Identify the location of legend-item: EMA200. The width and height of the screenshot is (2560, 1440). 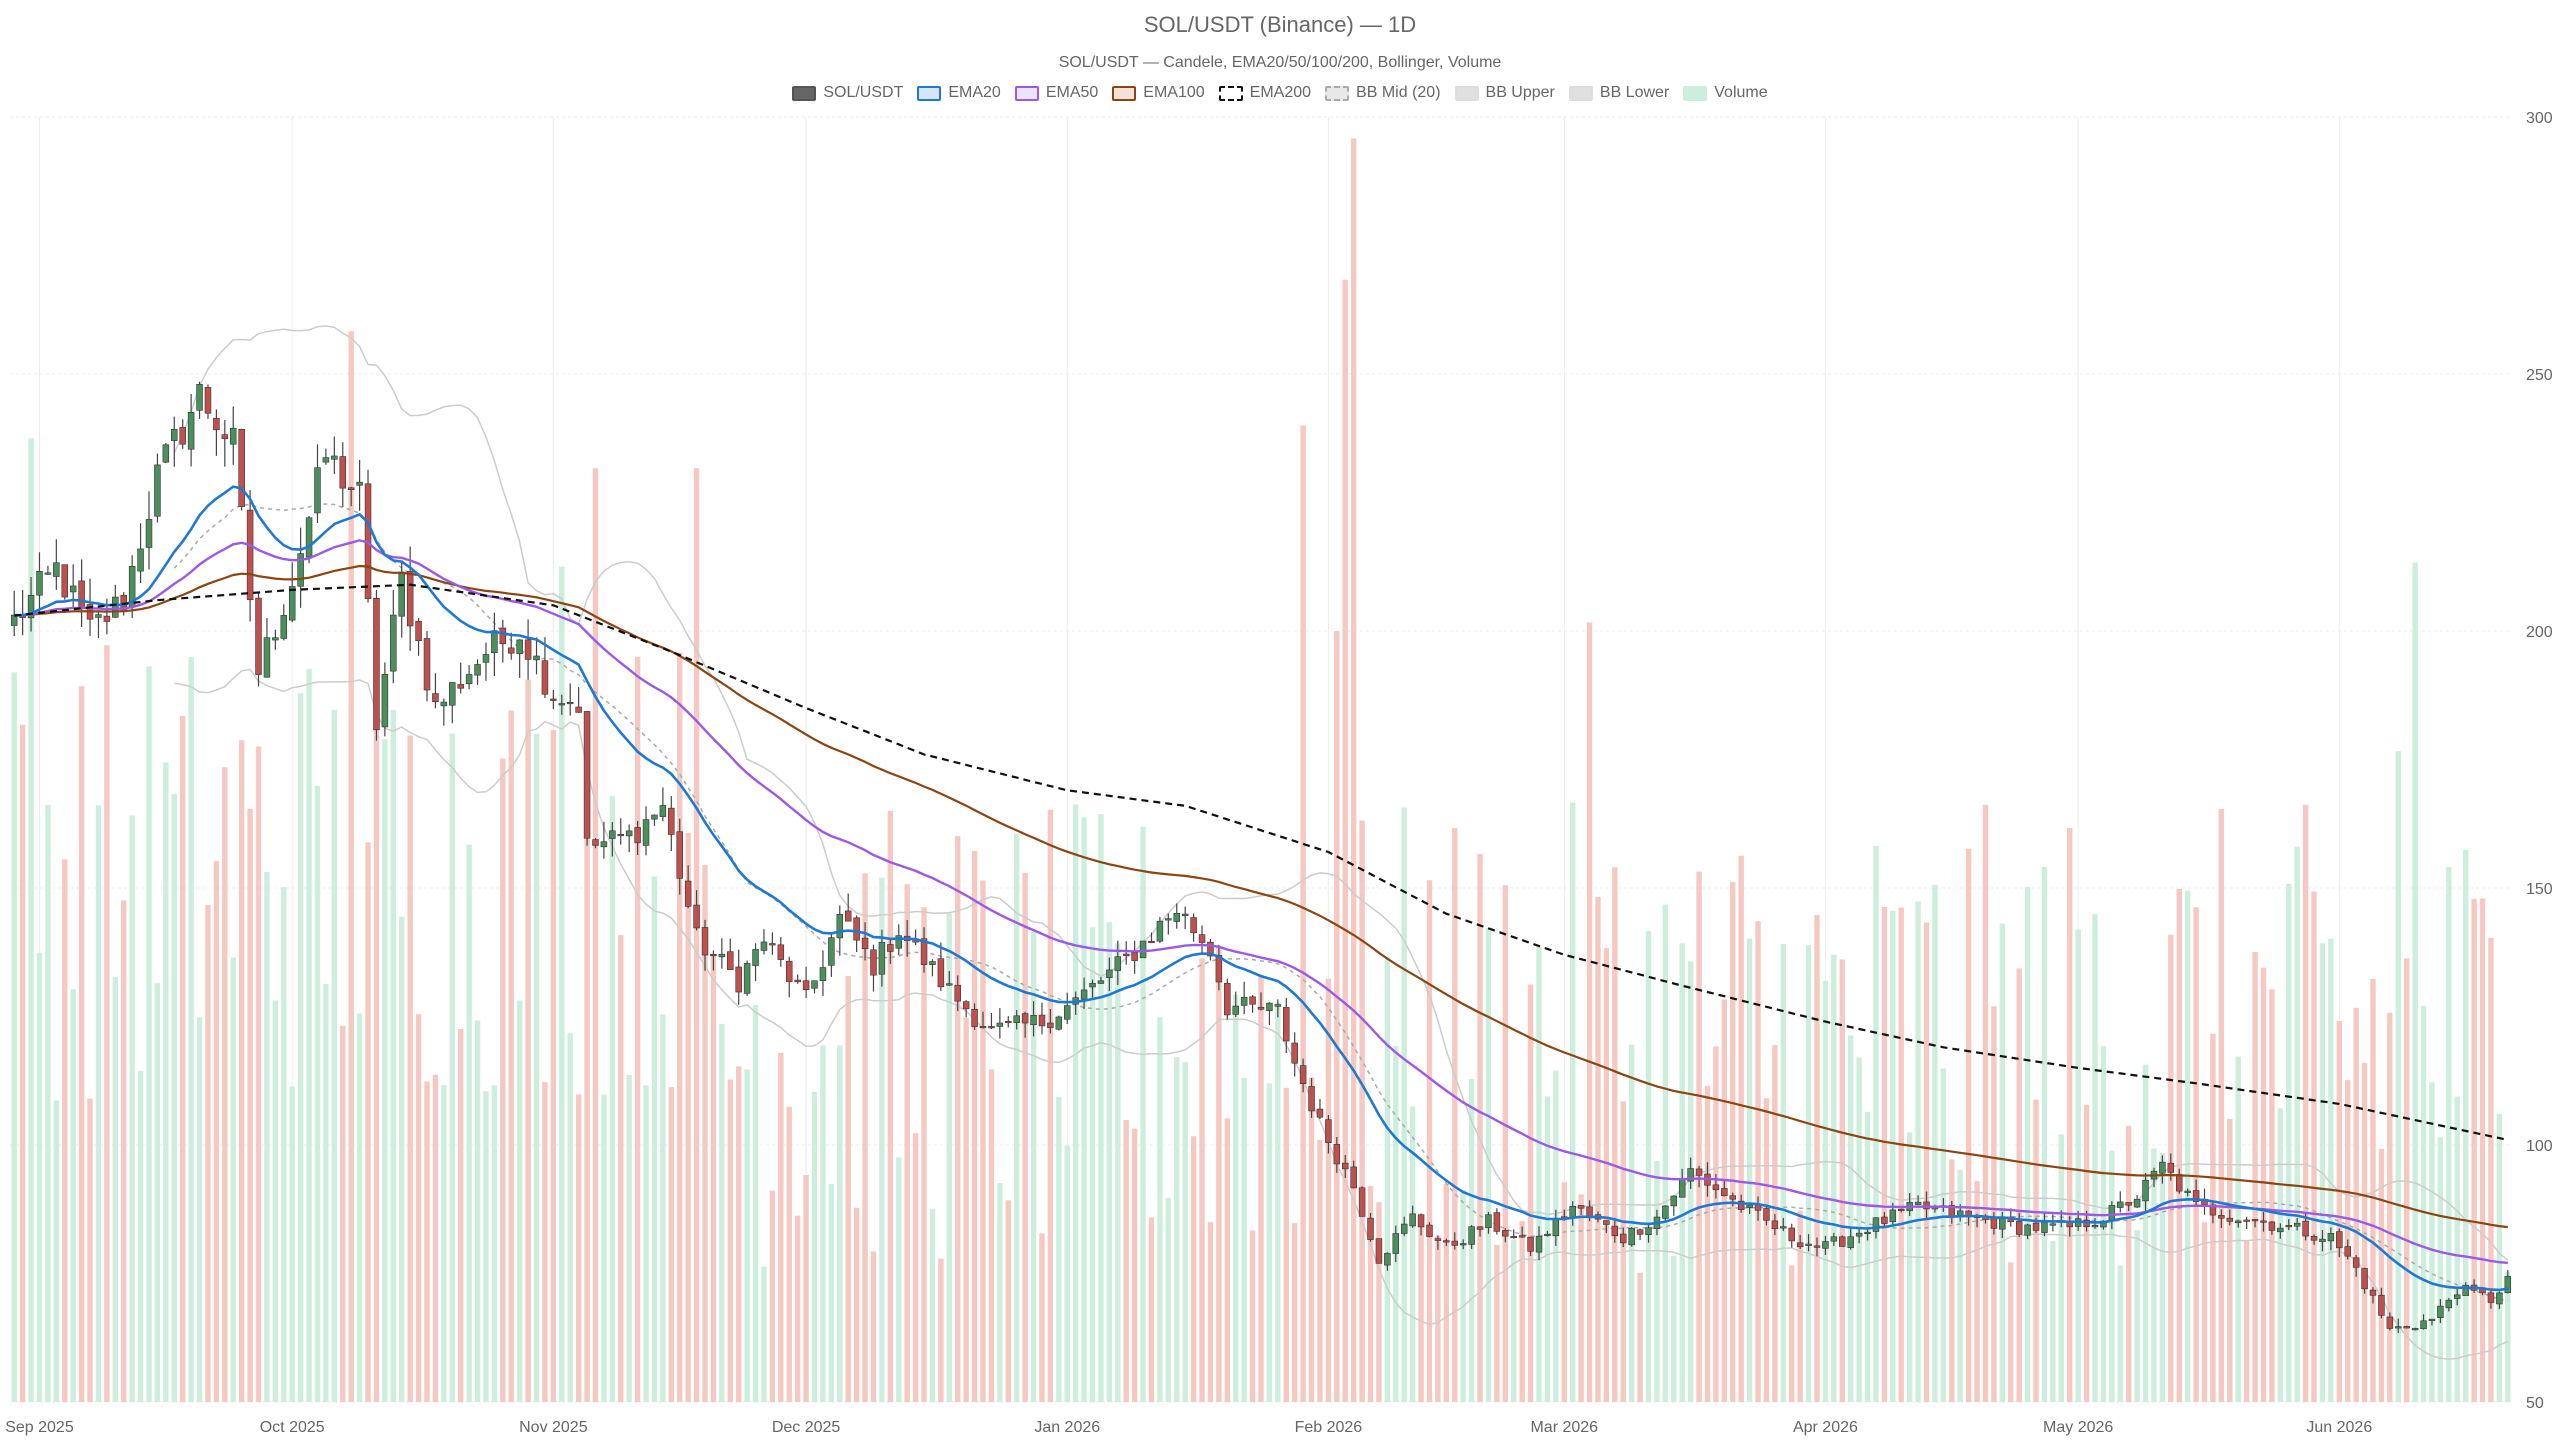
(1264, 93).